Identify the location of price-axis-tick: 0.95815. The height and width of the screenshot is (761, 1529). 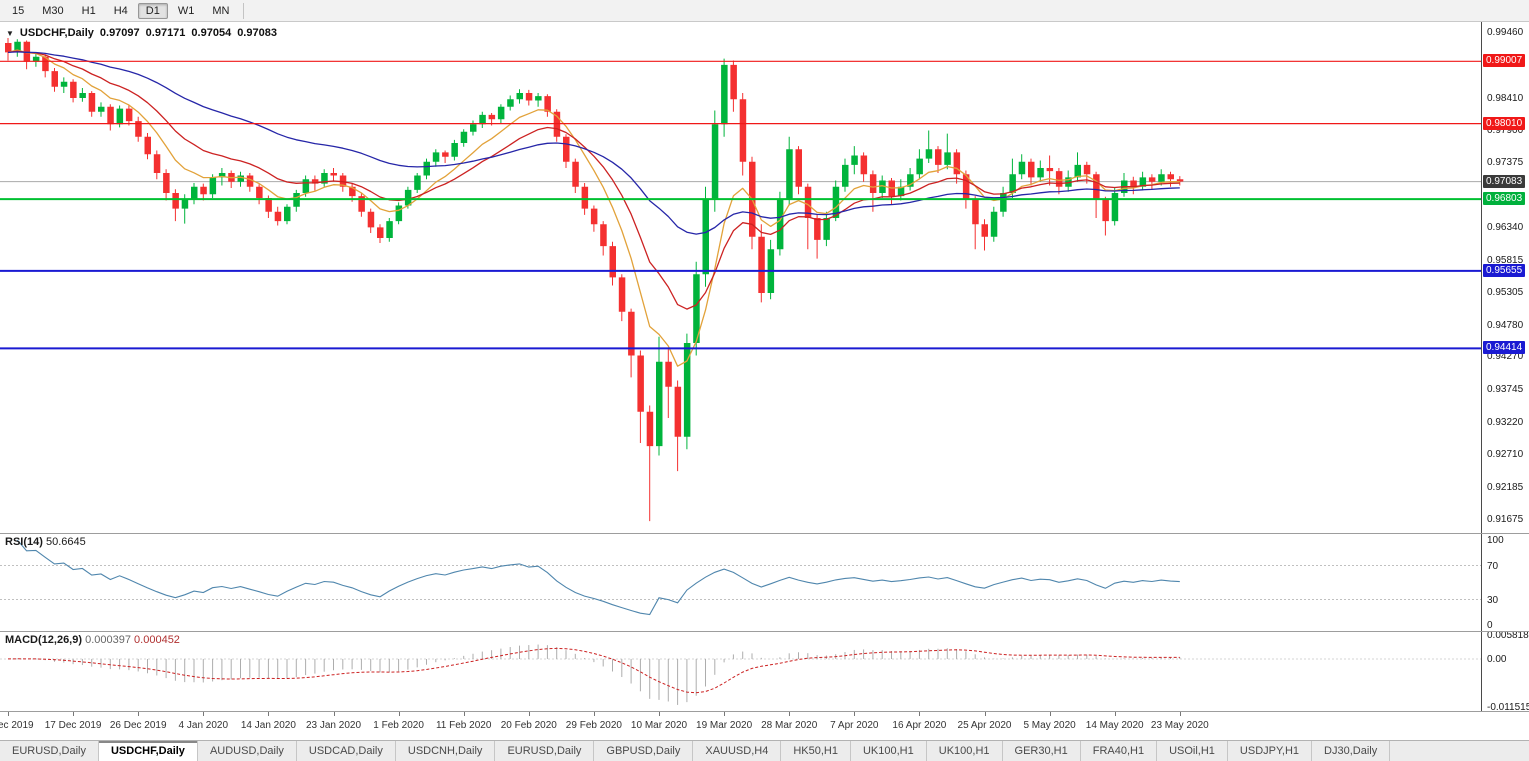
(1505, 260).